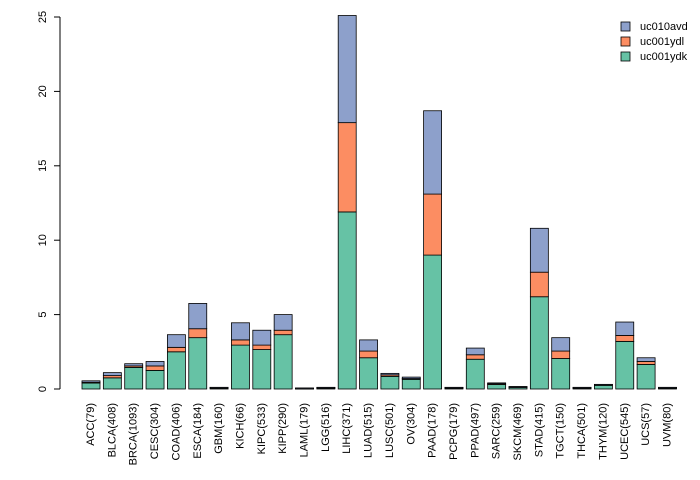 The image size is (700, 480). I want to click on legend-label-uc001ydk: uc001ydk, so click(664, 57).